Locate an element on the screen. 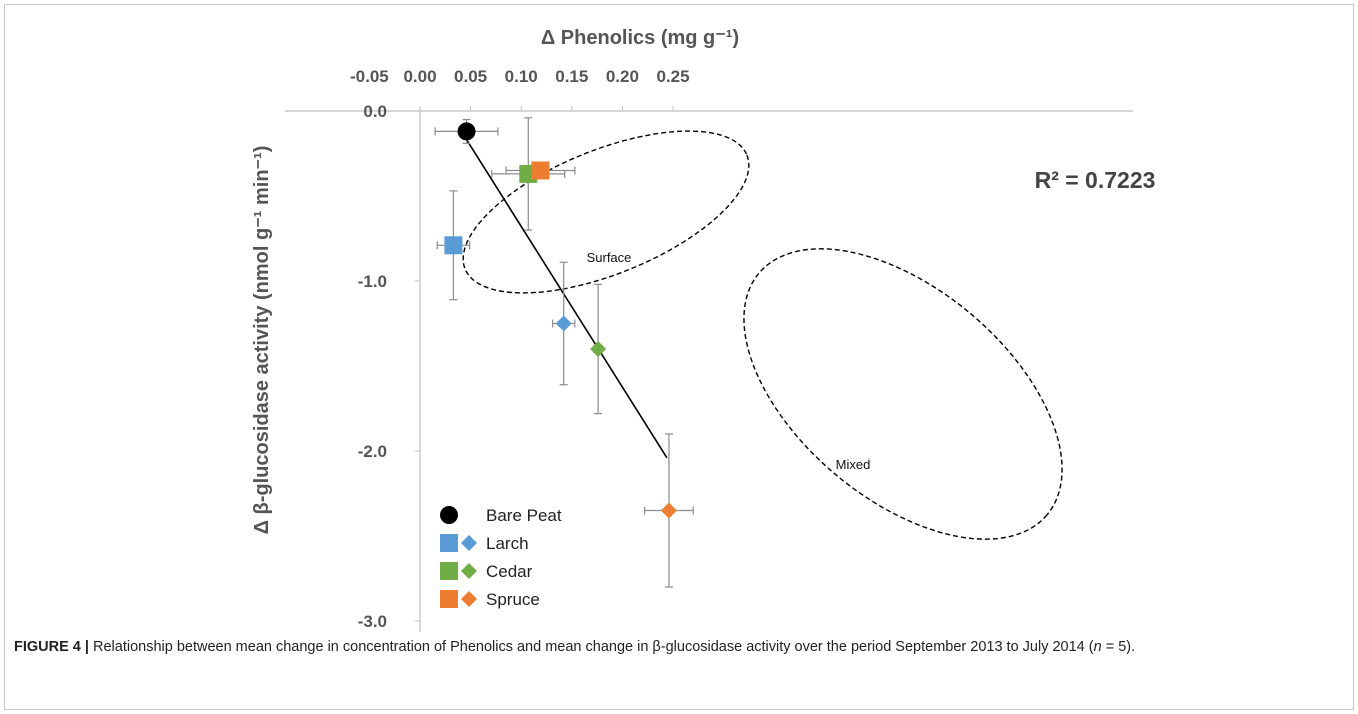 The image size is (1358, 714). larch-square-point is located at coordinates (453, 245).